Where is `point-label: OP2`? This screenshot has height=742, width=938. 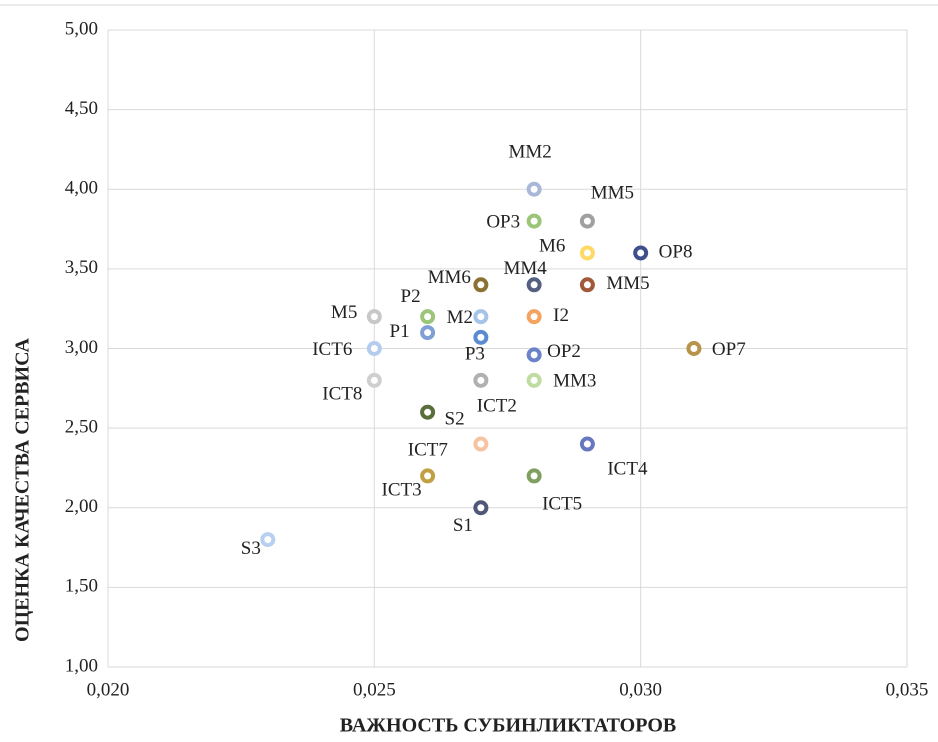
point-label: OP2 is located at coordinates (564, 351).